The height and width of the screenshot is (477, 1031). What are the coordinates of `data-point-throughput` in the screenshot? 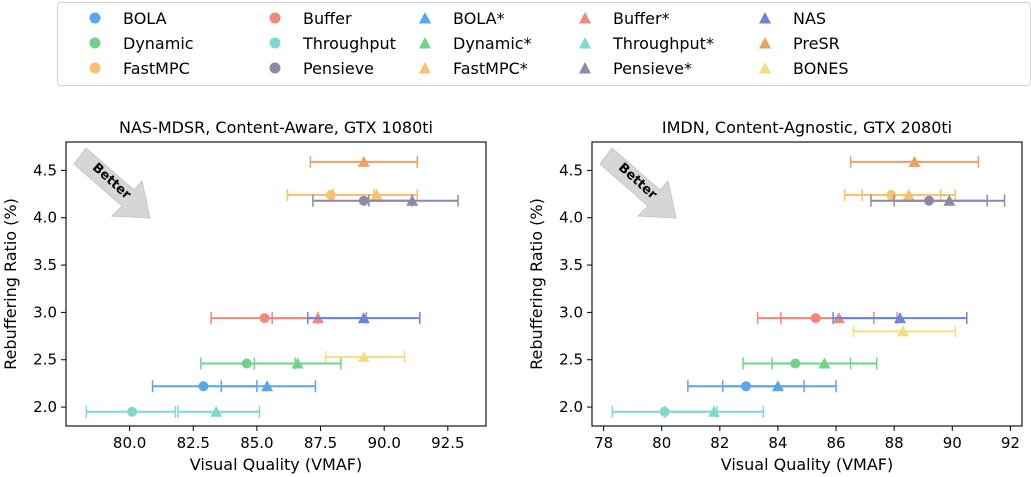 It's located at (131, 411).